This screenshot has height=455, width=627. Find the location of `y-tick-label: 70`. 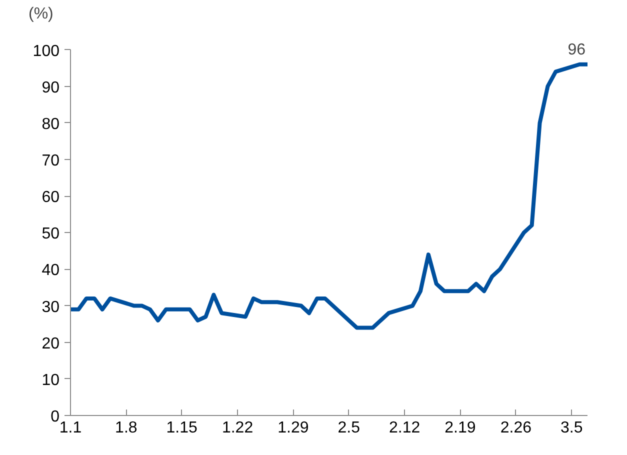

y-tick-label: 70 is located at coordinates (51, 161).